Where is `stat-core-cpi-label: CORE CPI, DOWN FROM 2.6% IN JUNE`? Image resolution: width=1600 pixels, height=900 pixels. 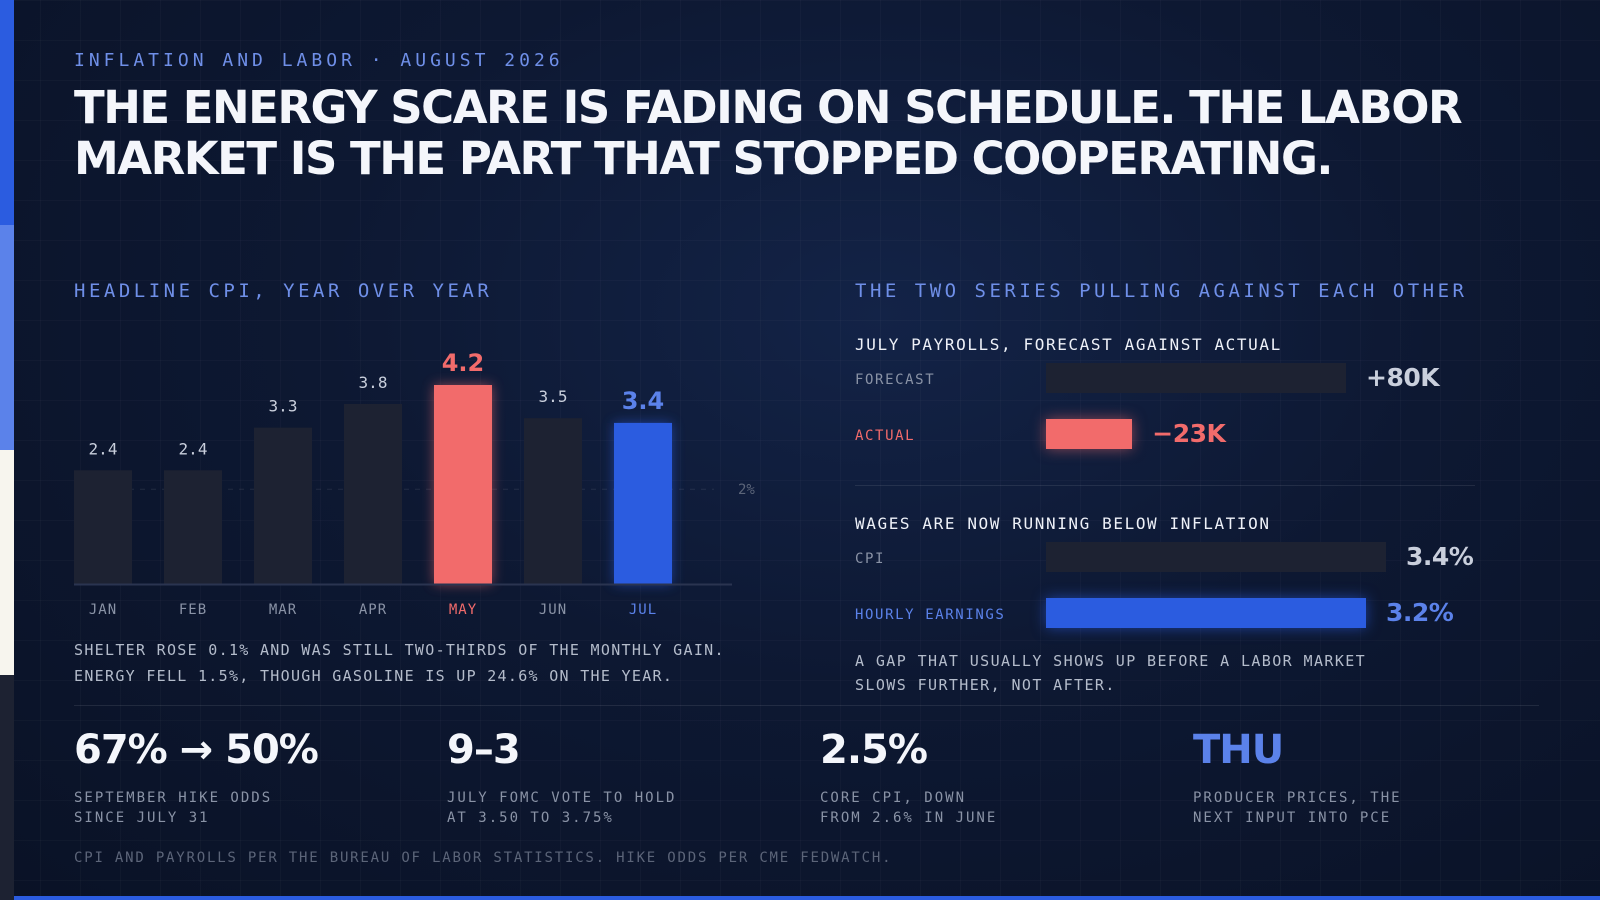
stat-core-cpi-label: CORE CPI, DOWN FROM 2.6% IN JUNE is located at coordinates (970, 808).